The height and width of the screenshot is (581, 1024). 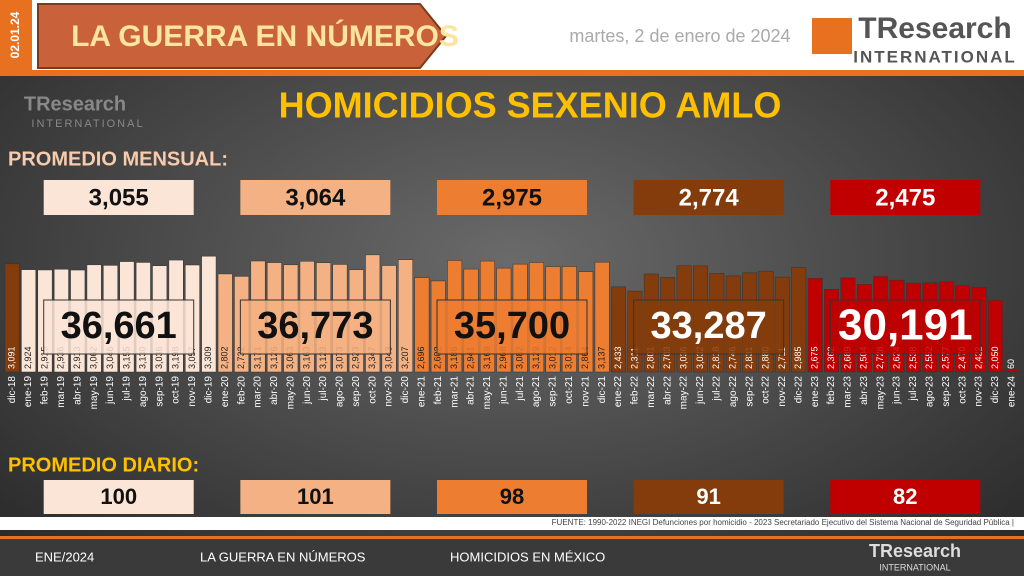 What do you see at coordinates (512, 537) in the screenshot?
I see `footer-rule` at bounding box center [512, 537].